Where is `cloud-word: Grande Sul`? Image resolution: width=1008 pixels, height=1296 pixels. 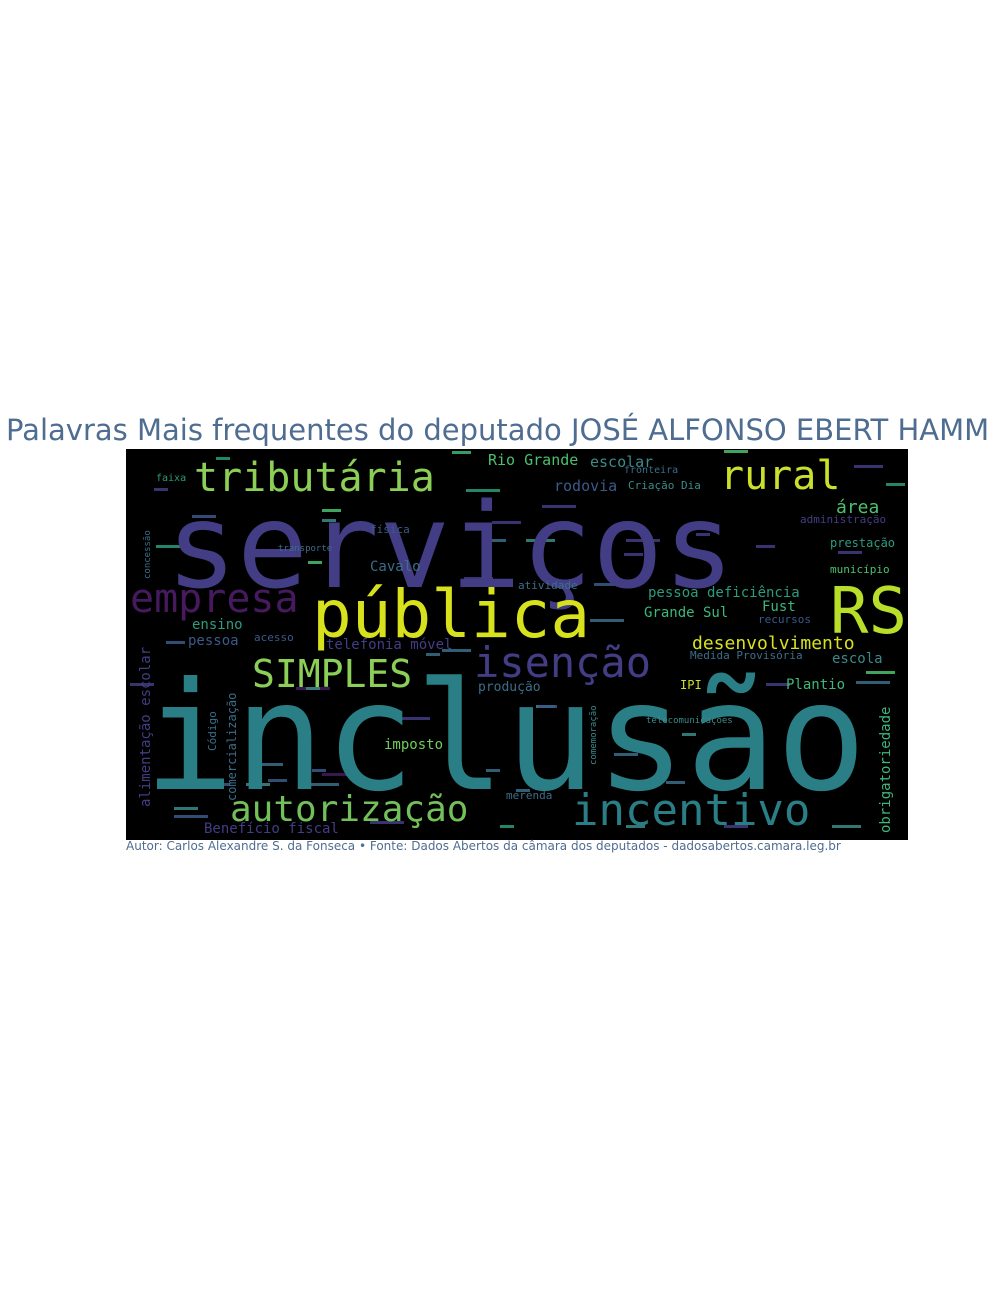 cloud-word: Grande Sul is located at coordinates (686, 613).